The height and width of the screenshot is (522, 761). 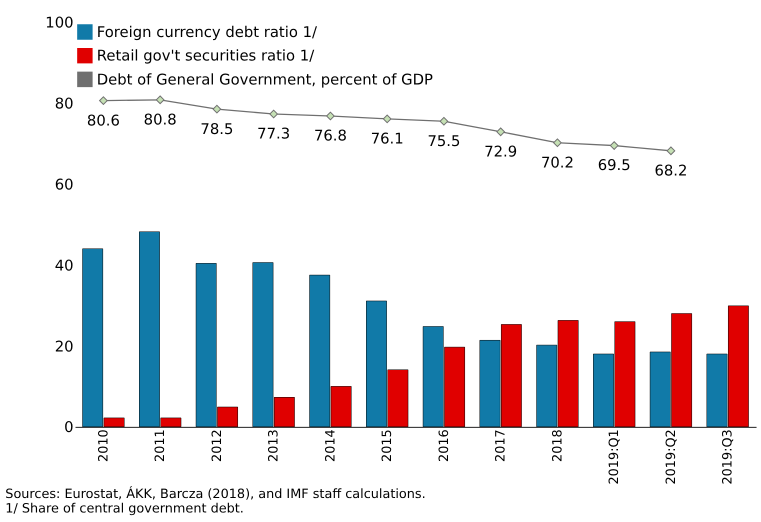 What do you see at coordinates (330, 445) in the screenshot?
I see `x-tick-label: 2014` at bounding box center [330, 445].